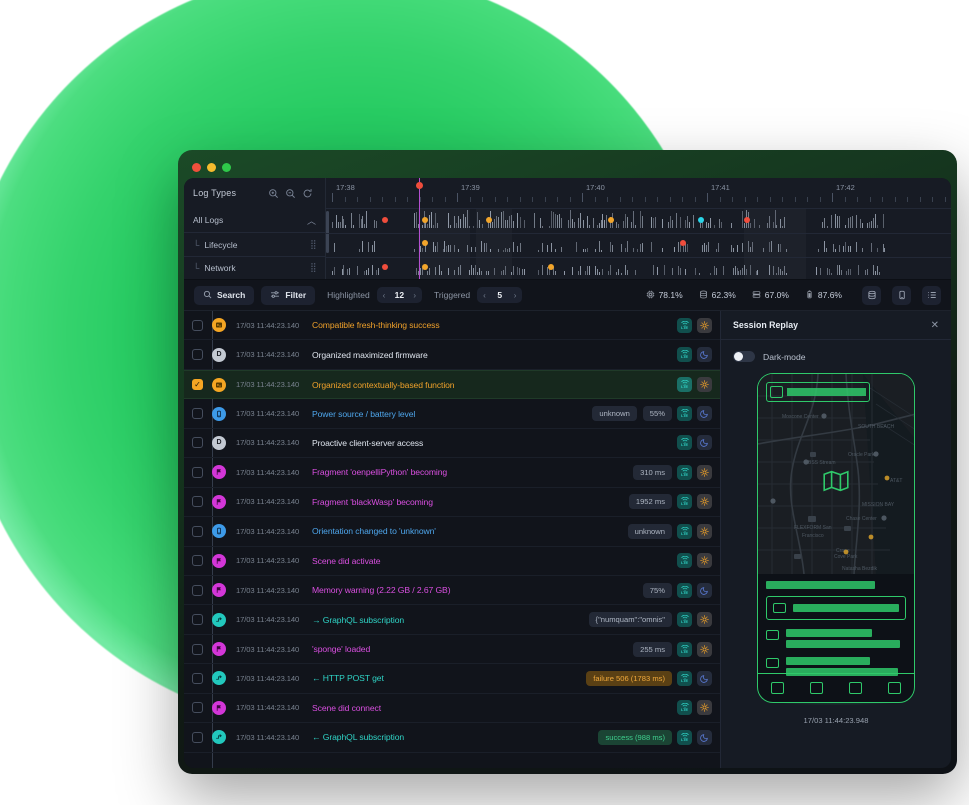 Image resolution: width=969 pixels, height=805 pixels. Describe the element at coordinates (836, 356) in the screenshot. I see `dark-mode-toggle-row: Dark-mode` at that location.